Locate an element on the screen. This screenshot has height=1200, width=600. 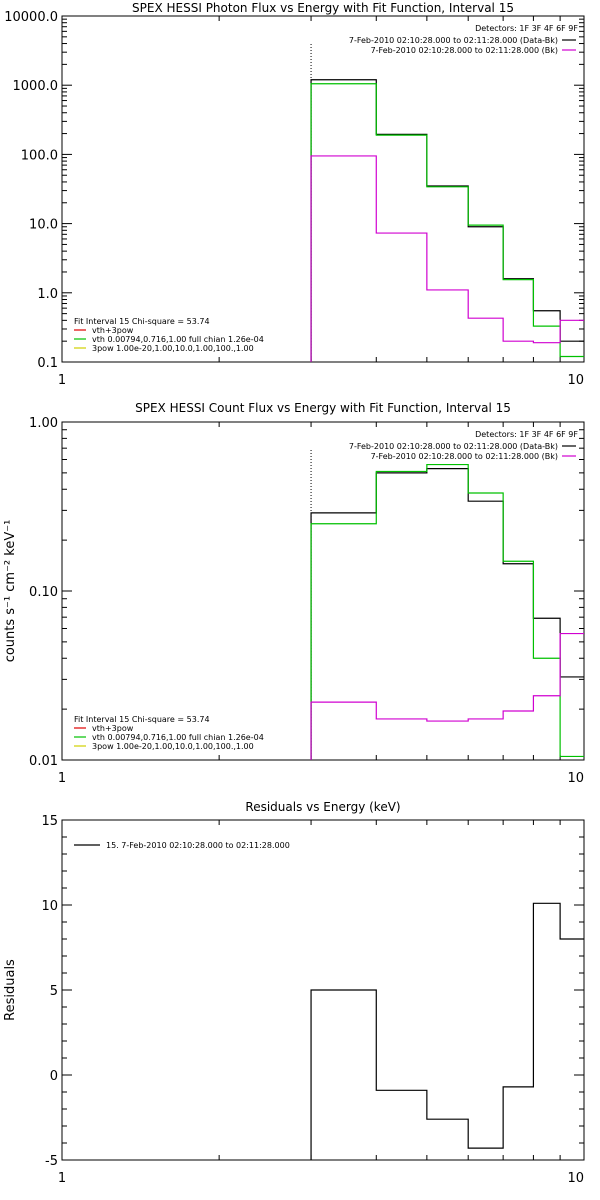
y-tick-label: 1.00 is located at coordinates (43, 423).